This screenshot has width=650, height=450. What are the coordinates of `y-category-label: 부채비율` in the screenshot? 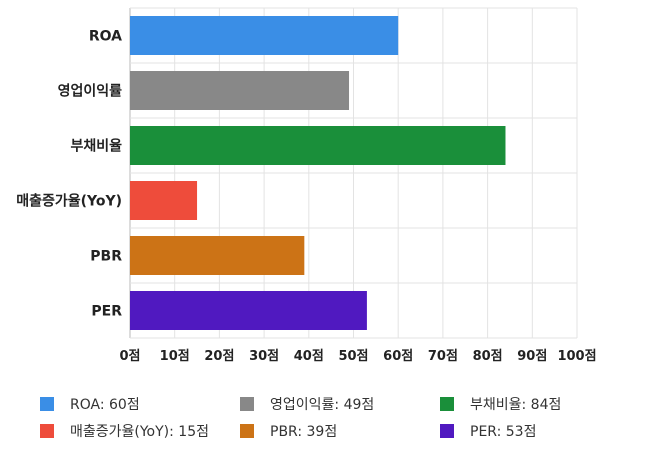 It's located at (96, 146).